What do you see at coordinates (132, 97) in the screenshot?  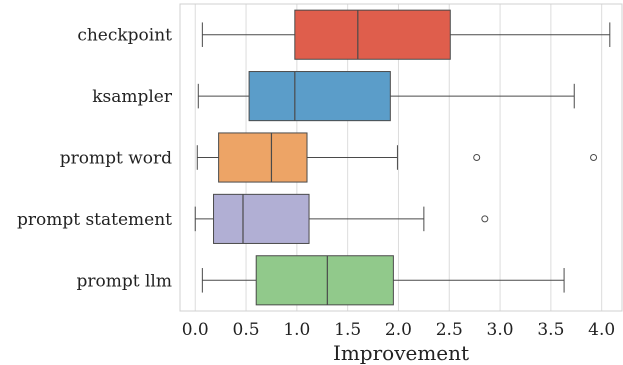 I see `category-label: ksampler` at bounding box center [132, 97].